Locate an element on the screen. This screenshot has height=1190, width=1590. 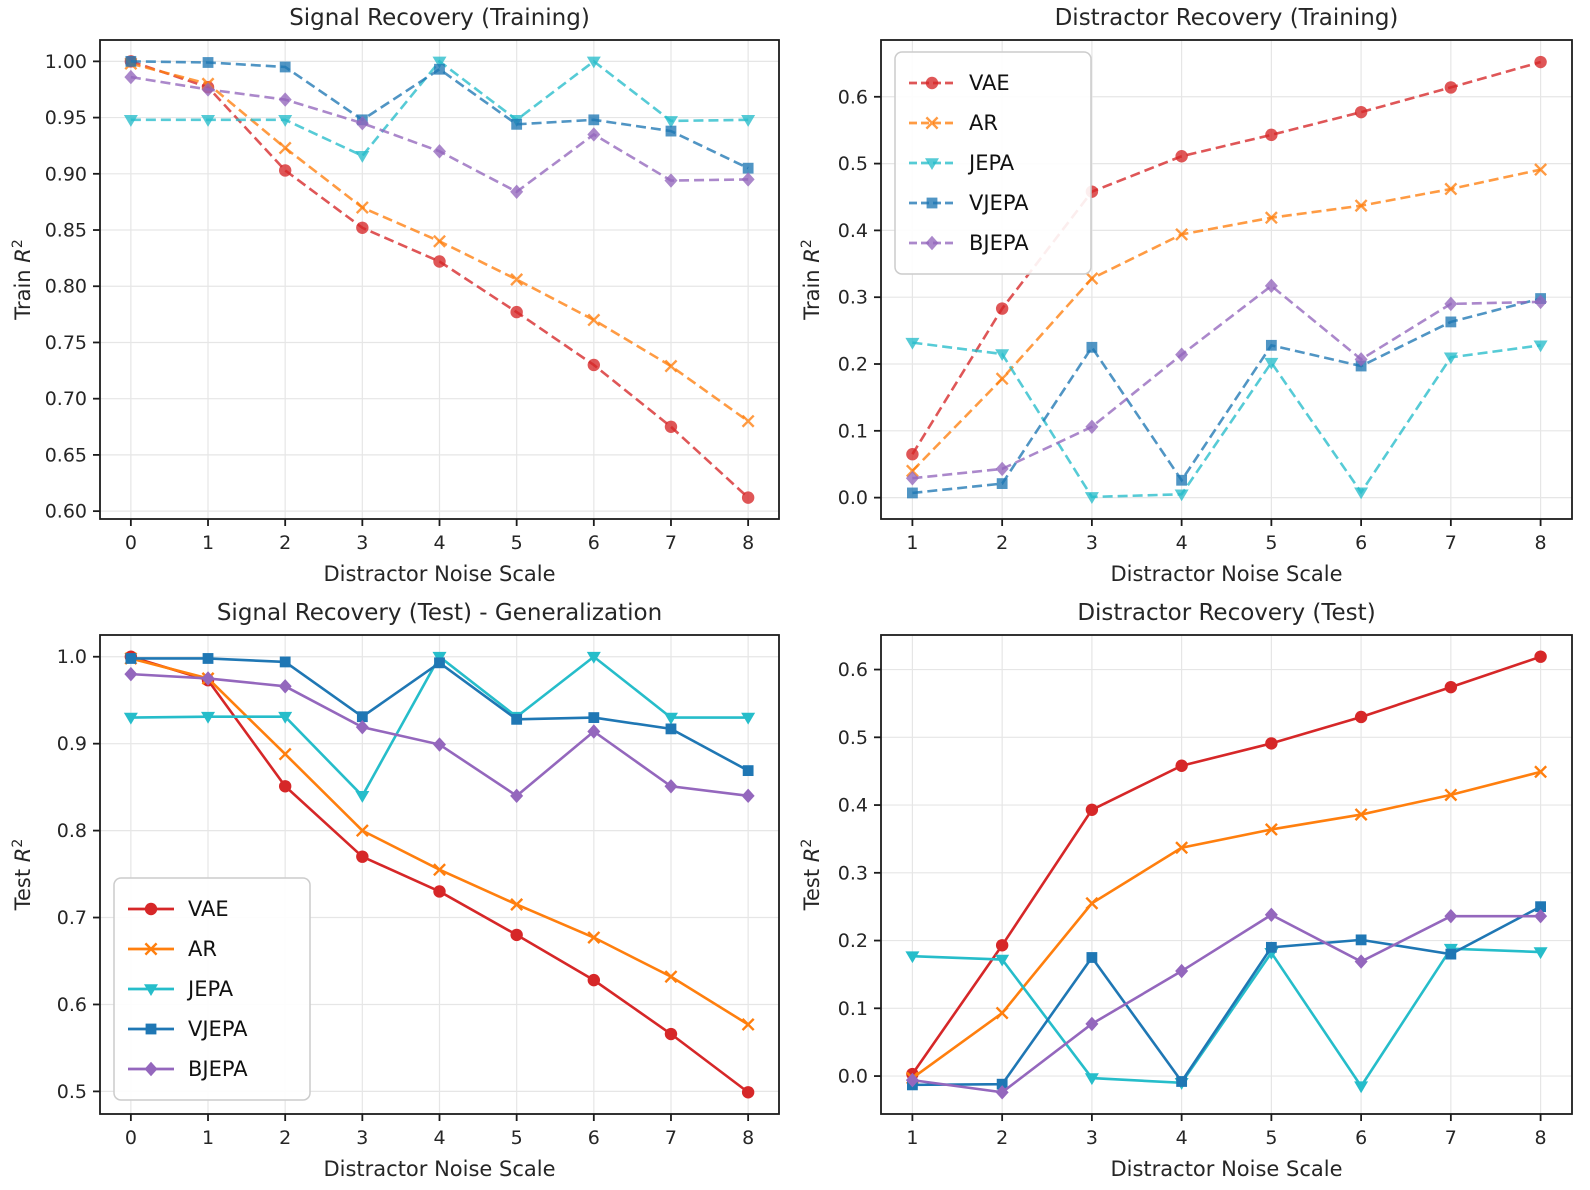
series-line-bjepa is located at coordinates (1226, 382).